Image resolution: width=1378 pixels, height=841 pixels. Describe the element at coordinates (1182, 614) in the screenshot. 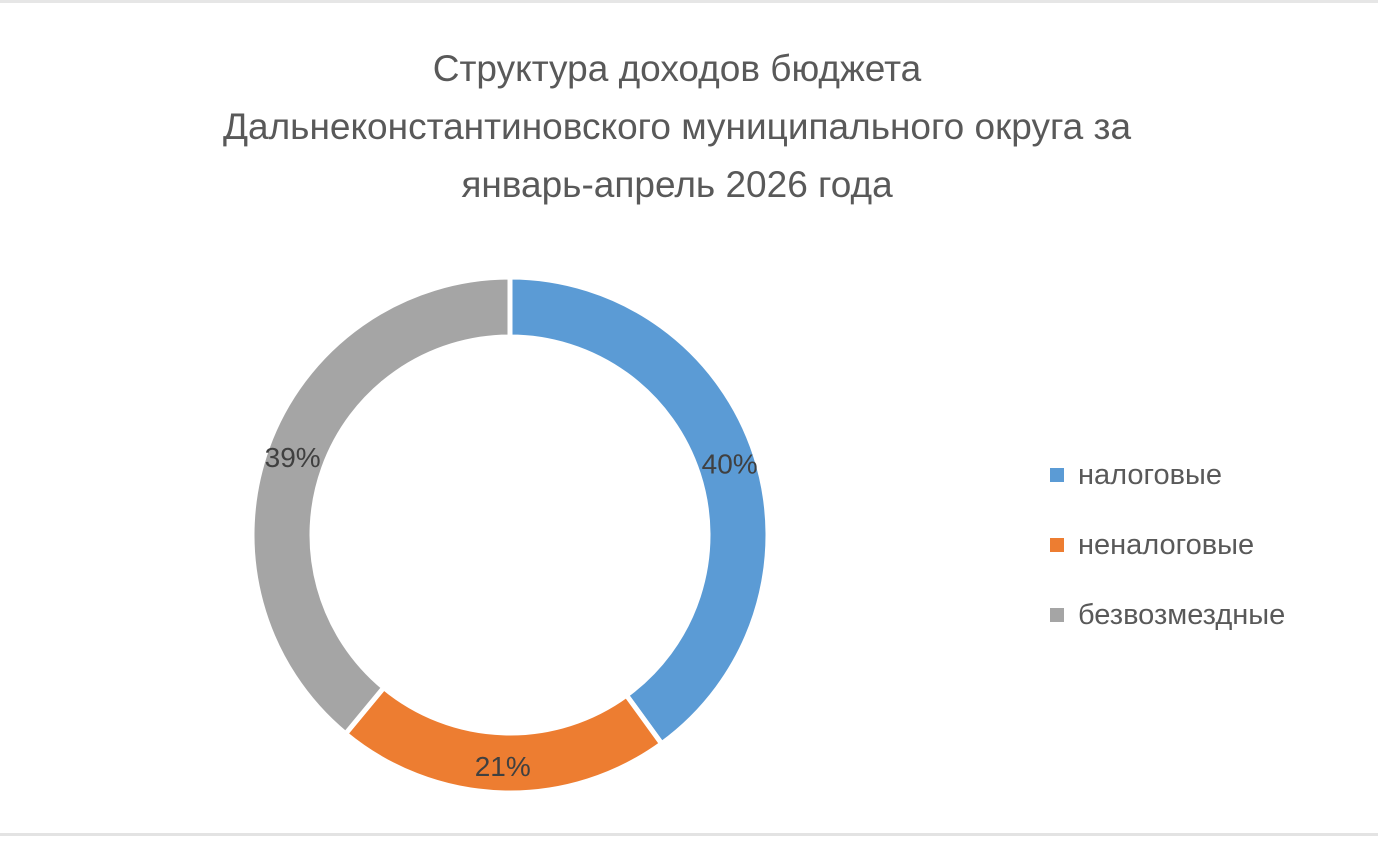

I see `legend-label-bezvozmezdnye: безвозмездные` at that location.